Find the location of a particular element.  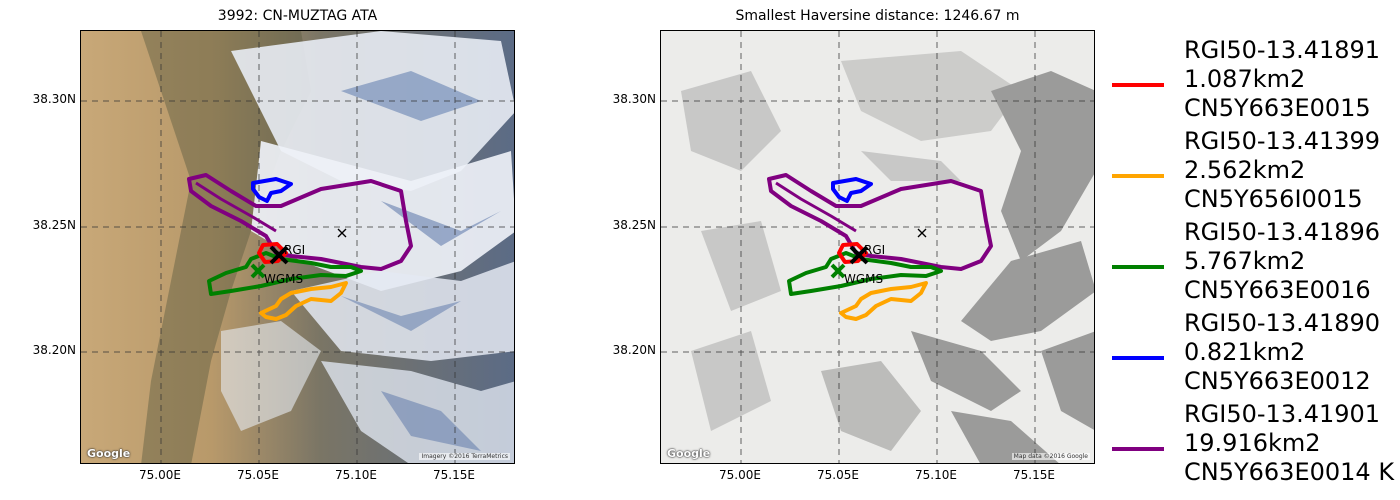

legend-item: RGI50-13.41890 0.821km2 CN5Y663E0012 is located at coordinates (1254, 356).